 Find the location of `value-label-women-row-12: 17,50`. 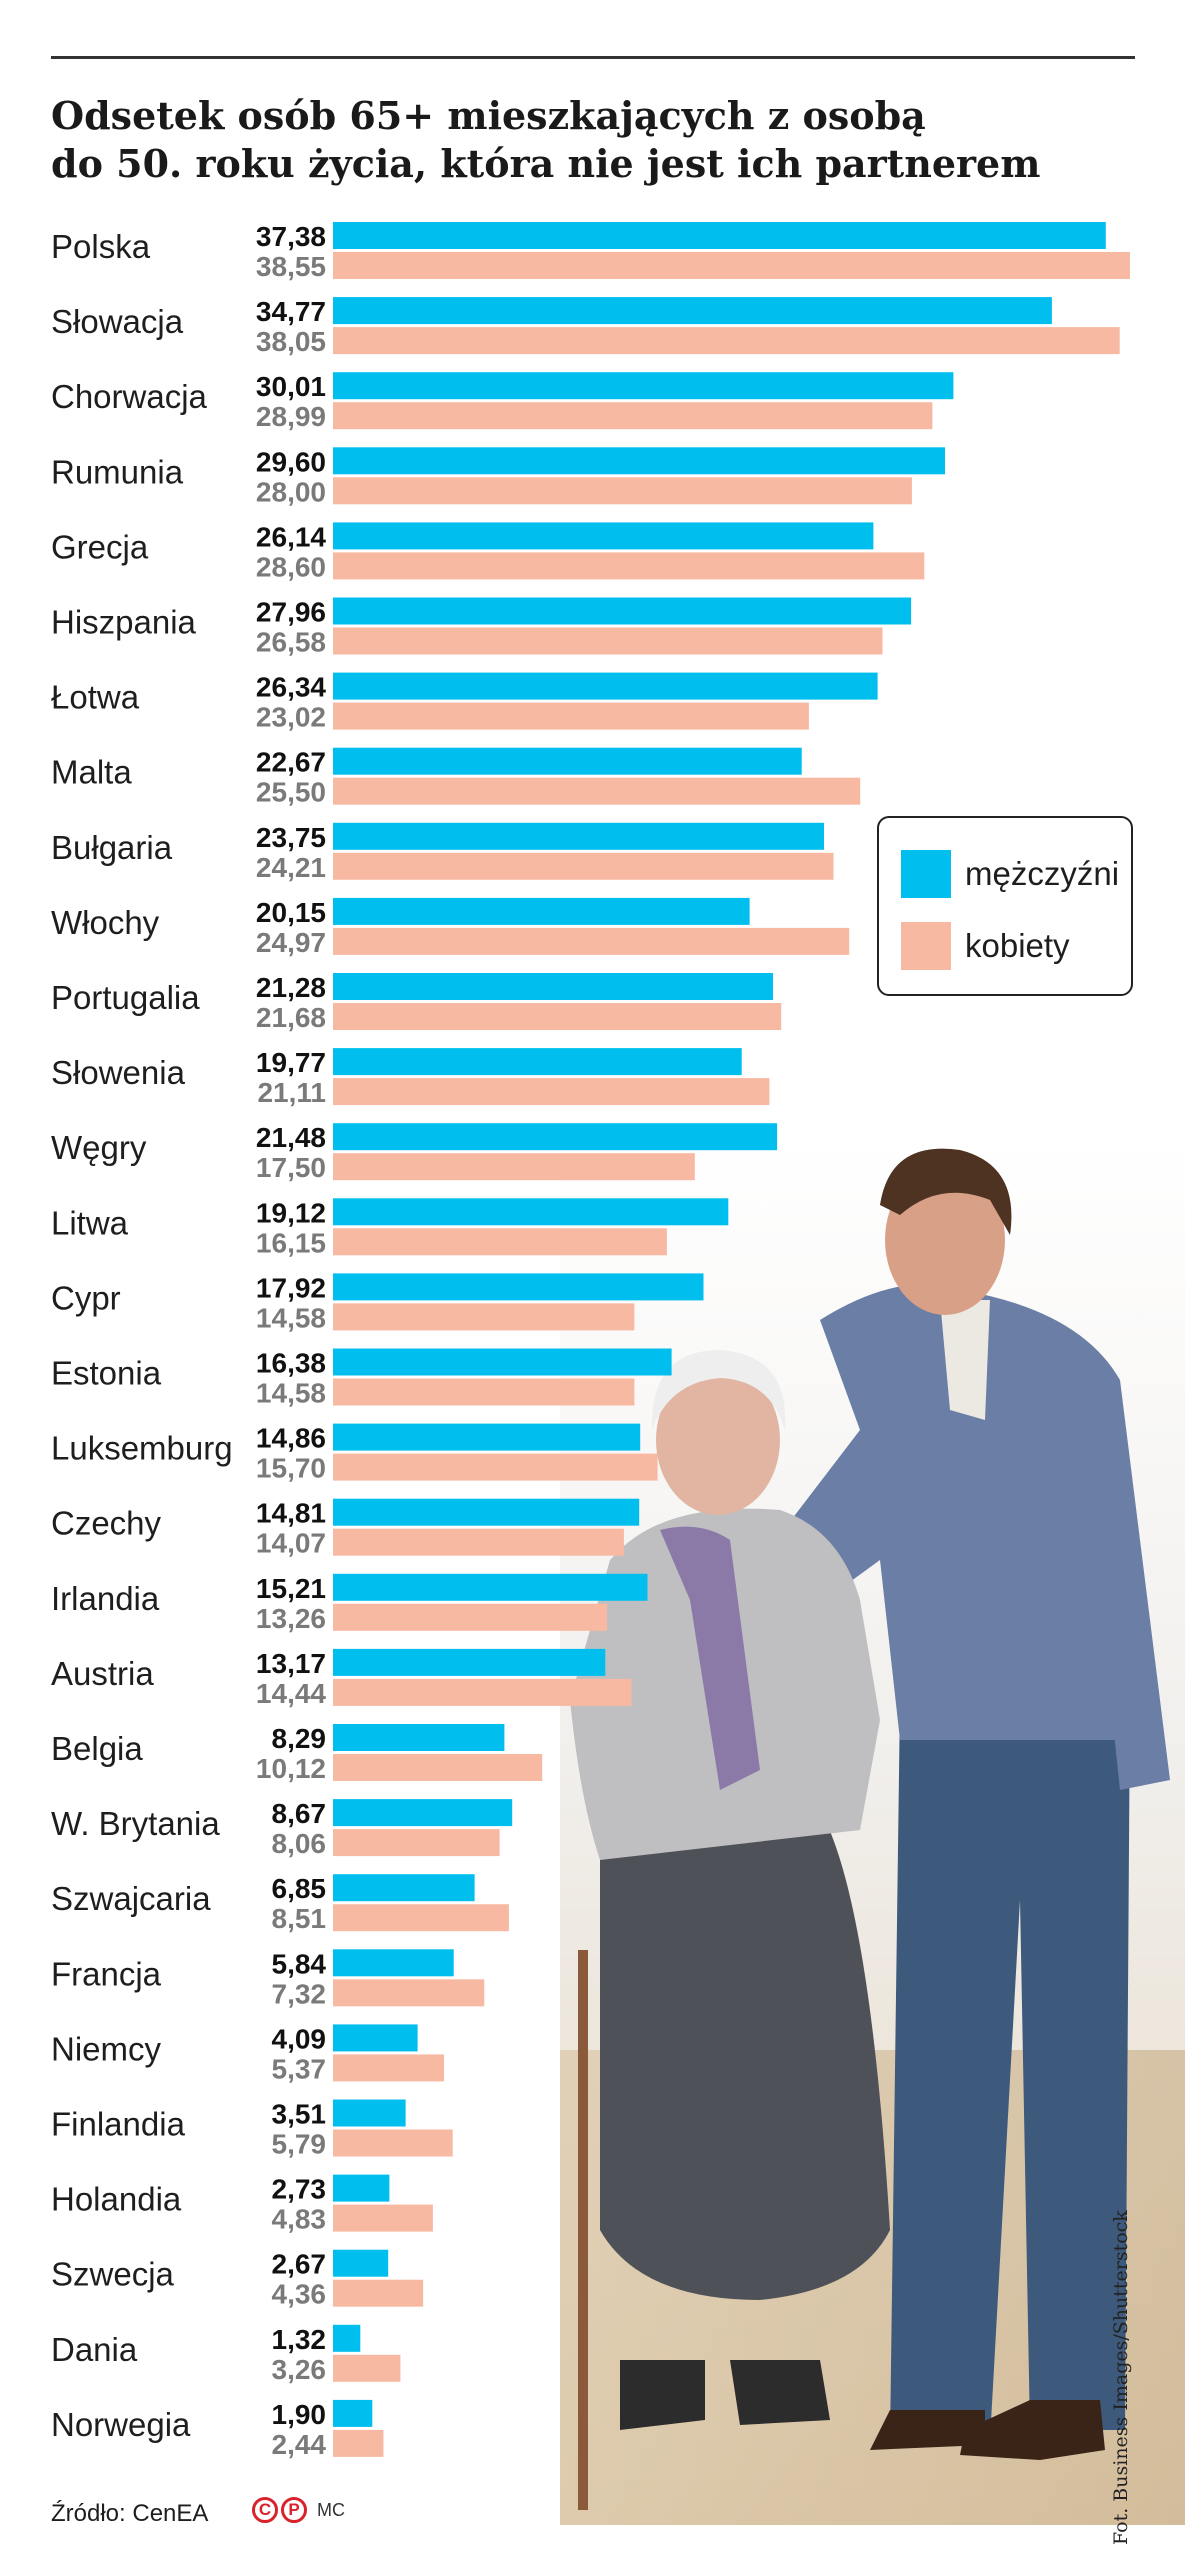

value-label-women-row-12: 17,50 is located at coordinates (291, 1167).